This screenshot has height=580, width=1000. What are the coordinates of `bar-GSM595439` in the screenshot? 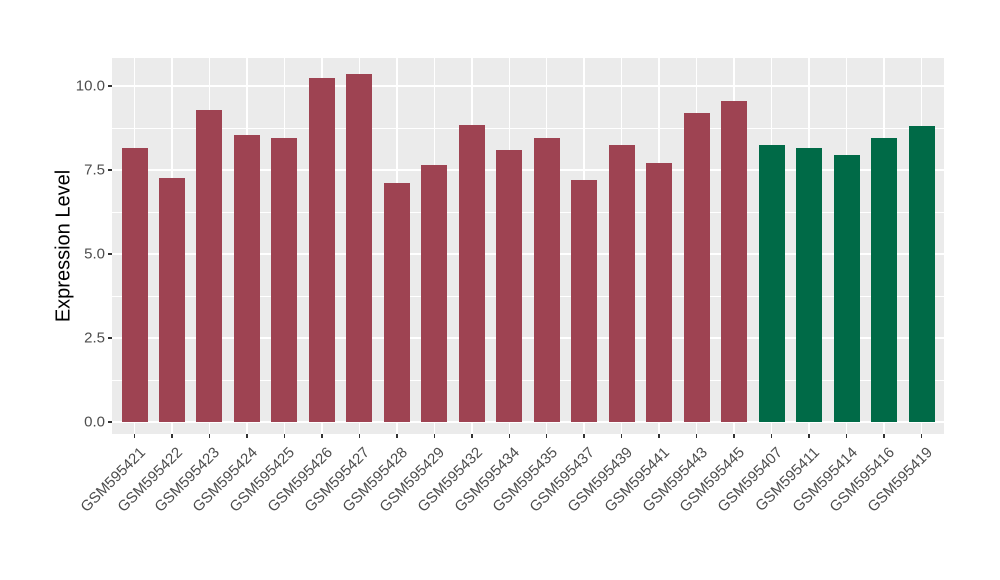 It's located at (621, 283).